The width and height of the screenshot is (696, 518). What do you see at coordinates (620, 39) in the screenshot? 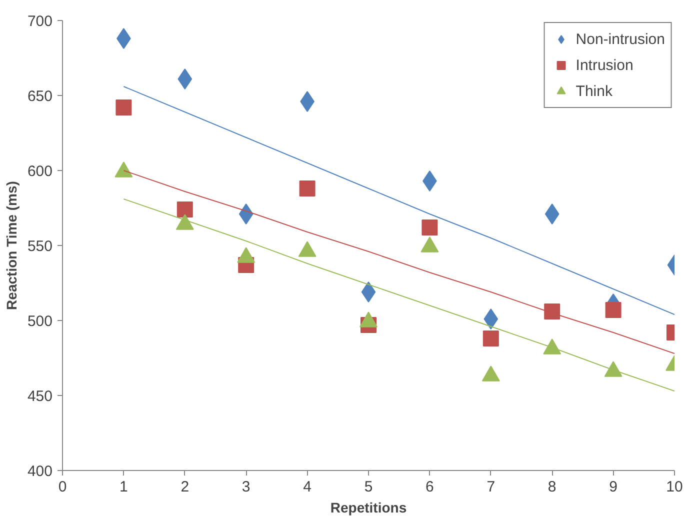
I see `legend-label: Non-intrusion` at bounding box center [620, 39].